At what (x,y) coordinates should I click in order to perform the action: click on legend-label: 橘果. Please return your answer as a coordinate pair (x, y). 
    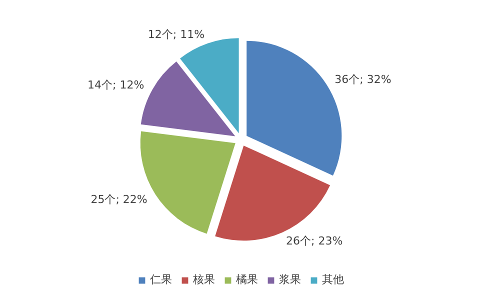
    Looking at the image, I should click on (247, 279).